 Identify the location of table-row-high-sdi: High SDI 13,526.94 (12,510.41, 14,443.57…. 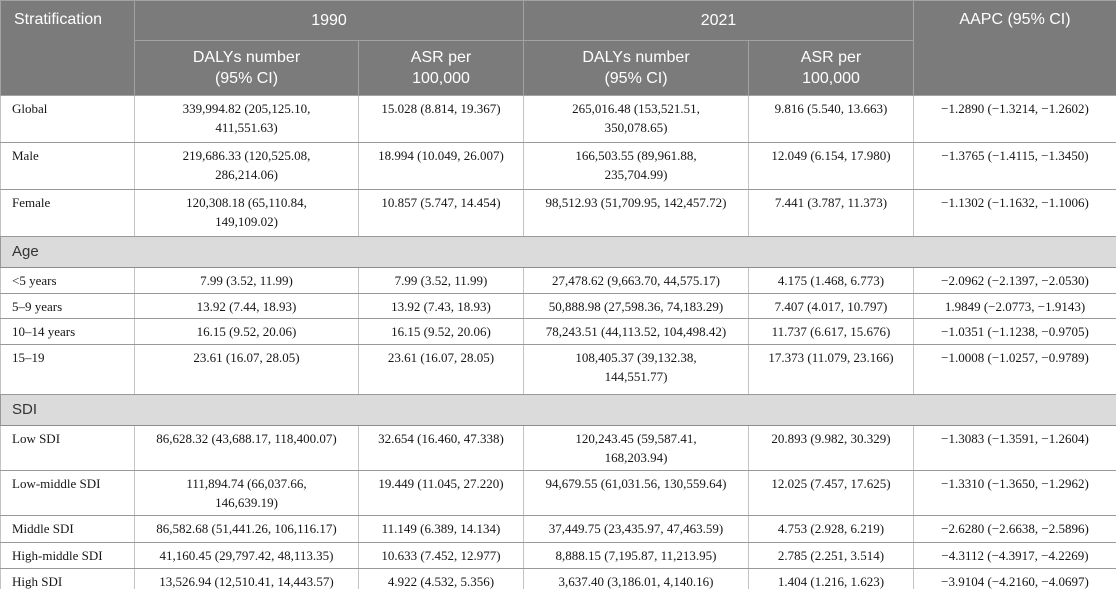
(558, 578).